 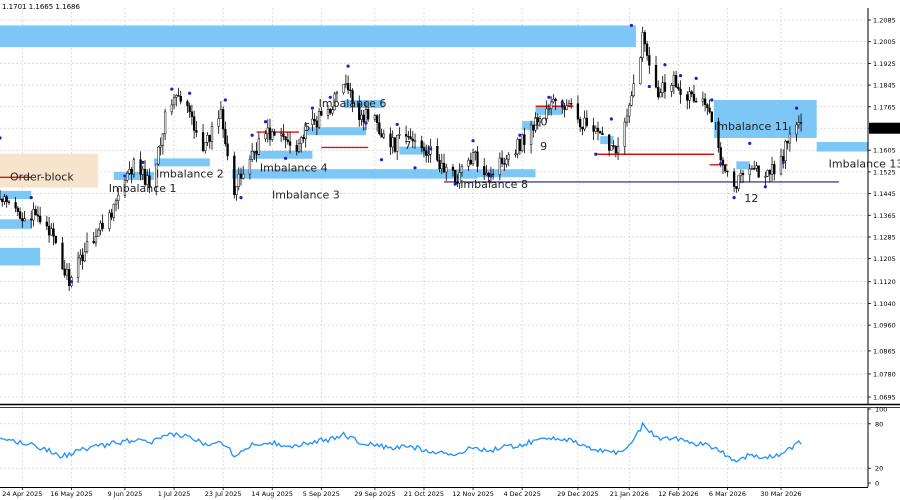 What do you see at coordinates (884, 21) in the screenshot?
I see `price-tick-label: 1.2085` at bounding box center [884, 21].